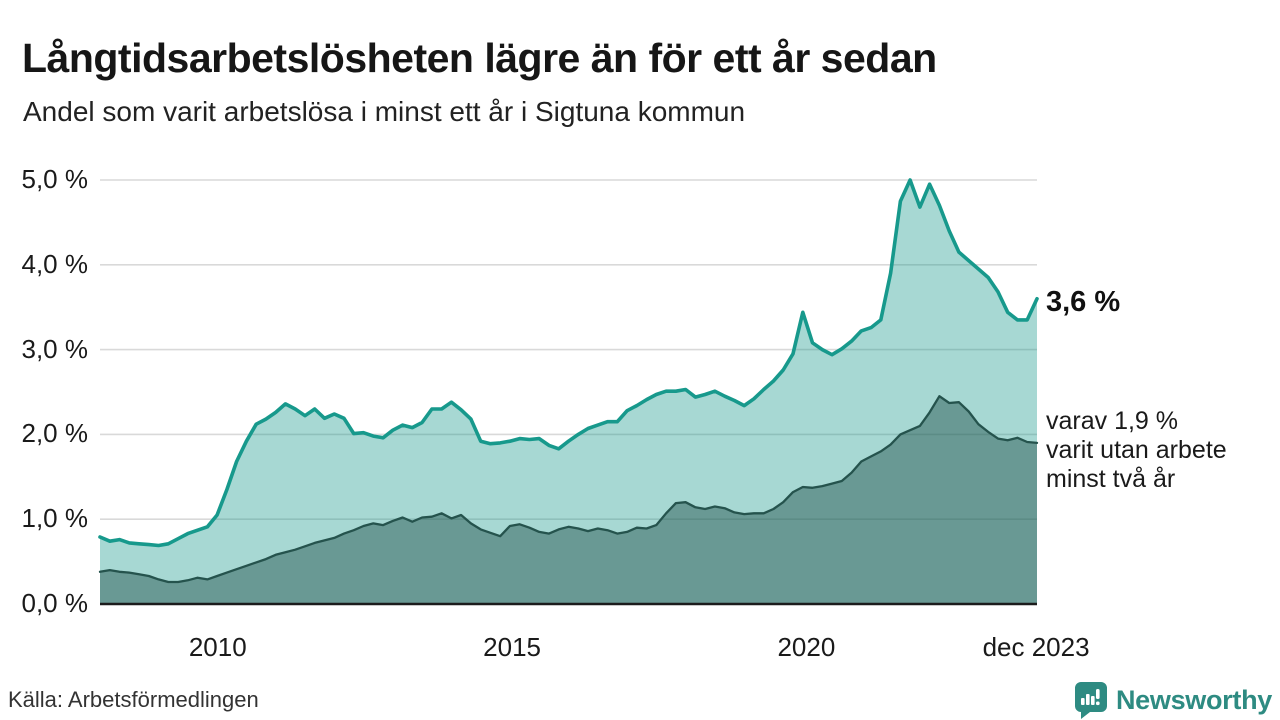 The width and height of the screenshot is (1280, 720). I want to click on y-tick-label: 1,0 %, so click(55, 518).